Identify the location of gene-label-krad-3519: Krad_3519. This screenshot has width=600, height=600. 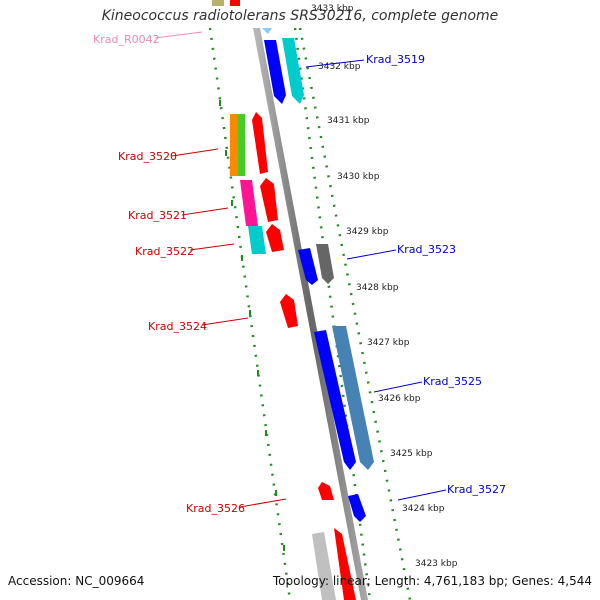
(395, 59).